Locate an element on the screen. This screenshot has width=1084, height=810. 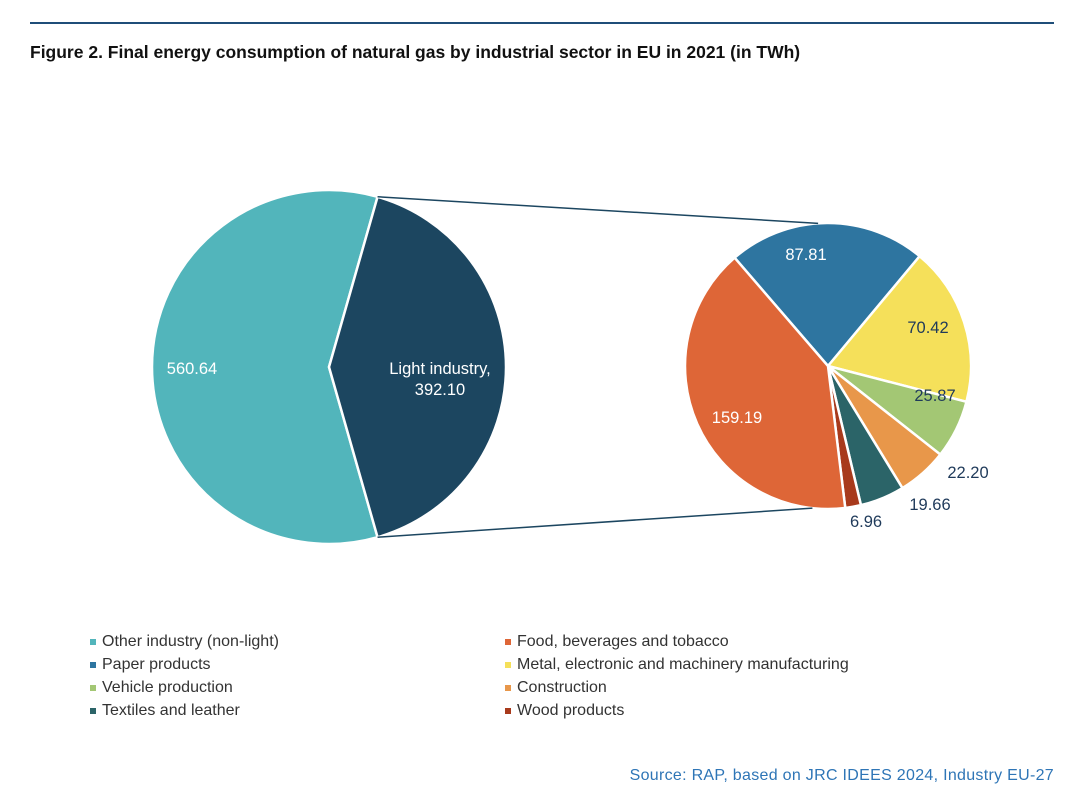
label-wood-products: 6.96 is located at coordinates (866, 522).